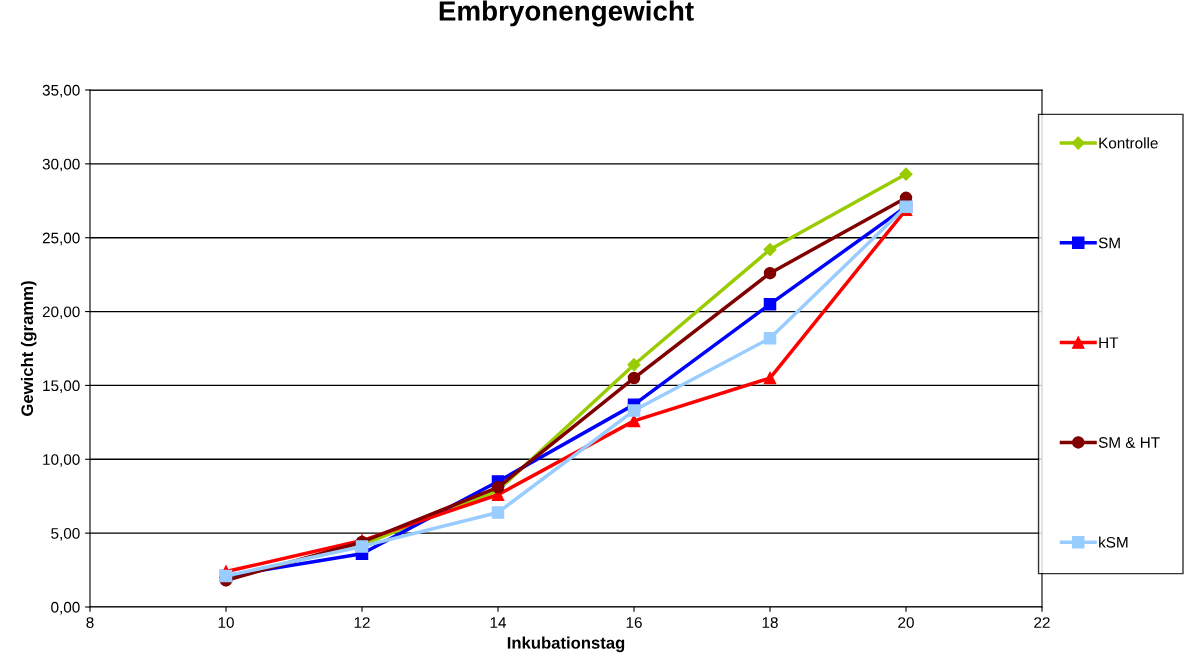 The width and height of the screenshot is (1185, 670). I want to click on y-tick-label: 30,00, so click(61, 165).